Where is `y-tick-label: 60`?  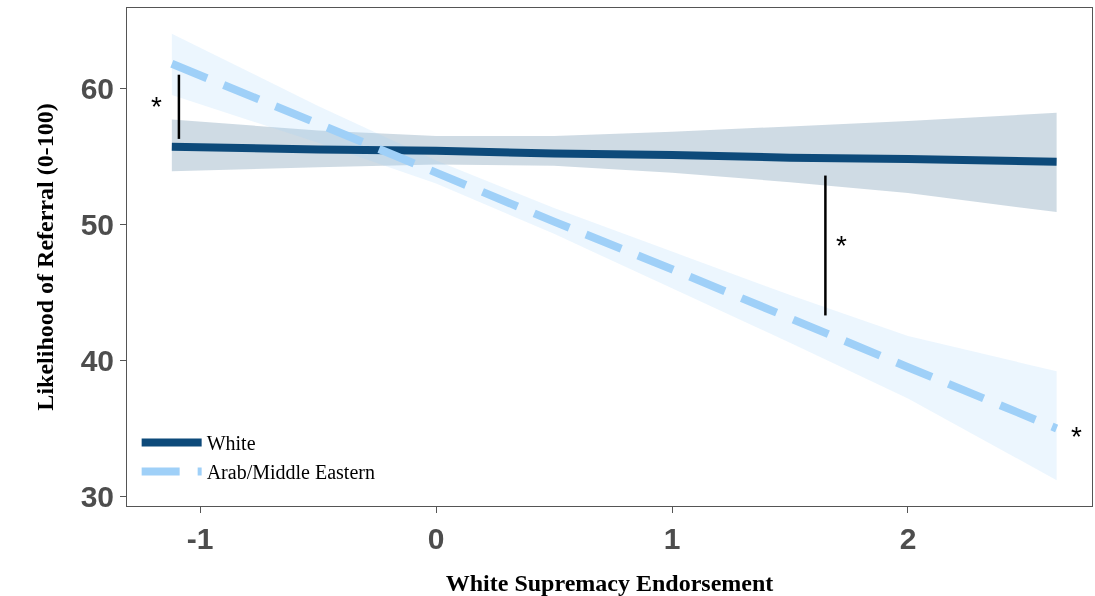 y-tick-label: 60 is located at coordinates (97, 88).